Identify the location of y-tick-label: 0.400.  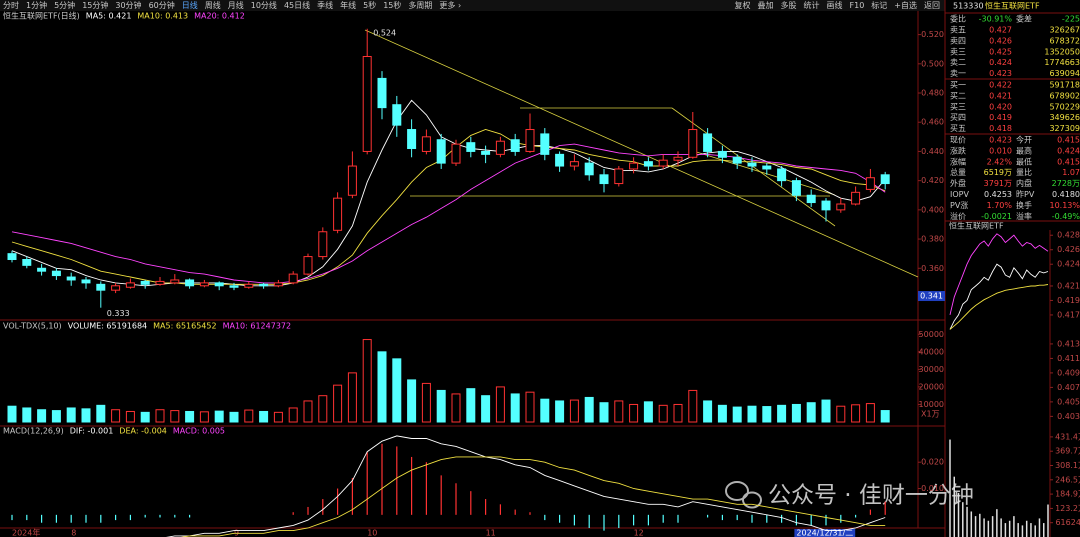
(932, 209).